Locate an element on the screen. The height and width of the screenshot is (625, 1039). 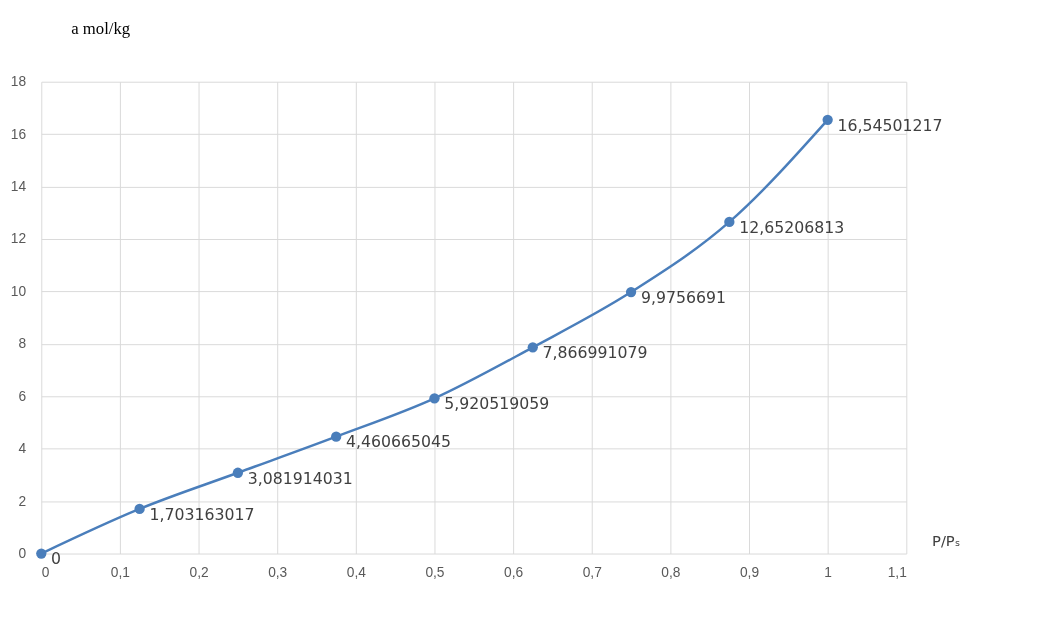
y-tick-label: 8 is located at coordinates (22, 344).